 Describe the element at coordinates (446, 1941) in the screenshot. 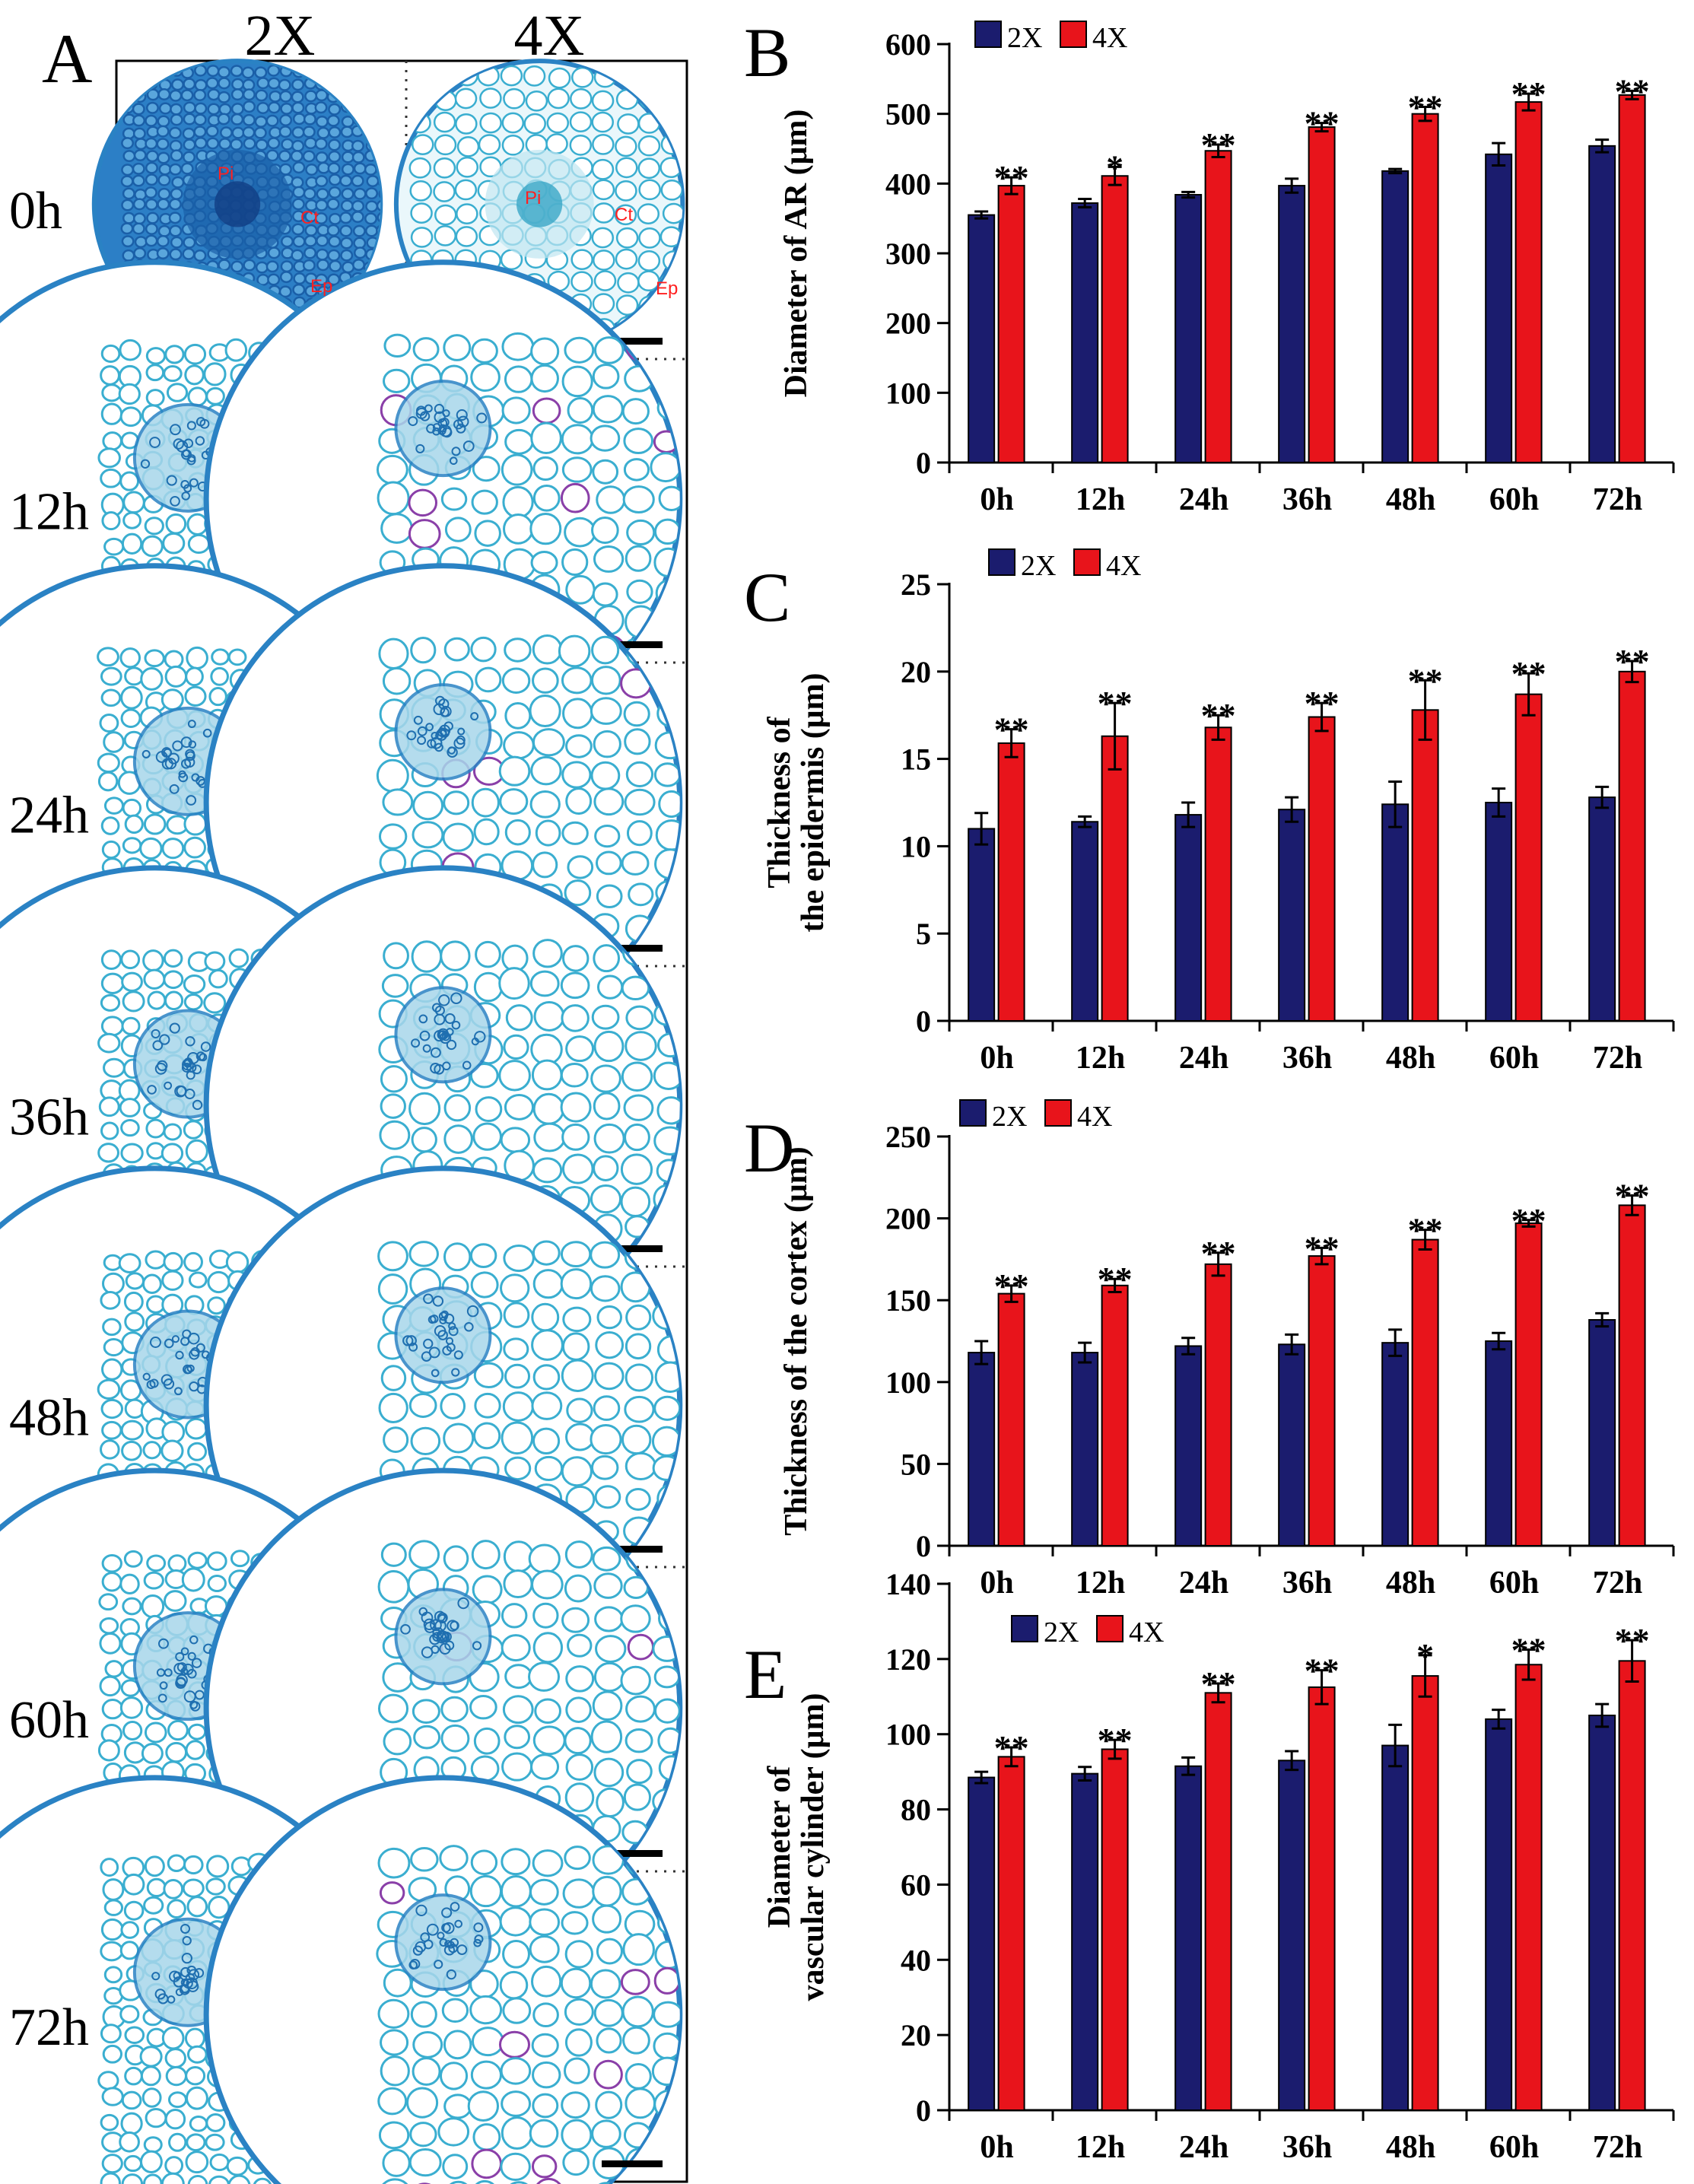

I see `vascular-cells` at that location.